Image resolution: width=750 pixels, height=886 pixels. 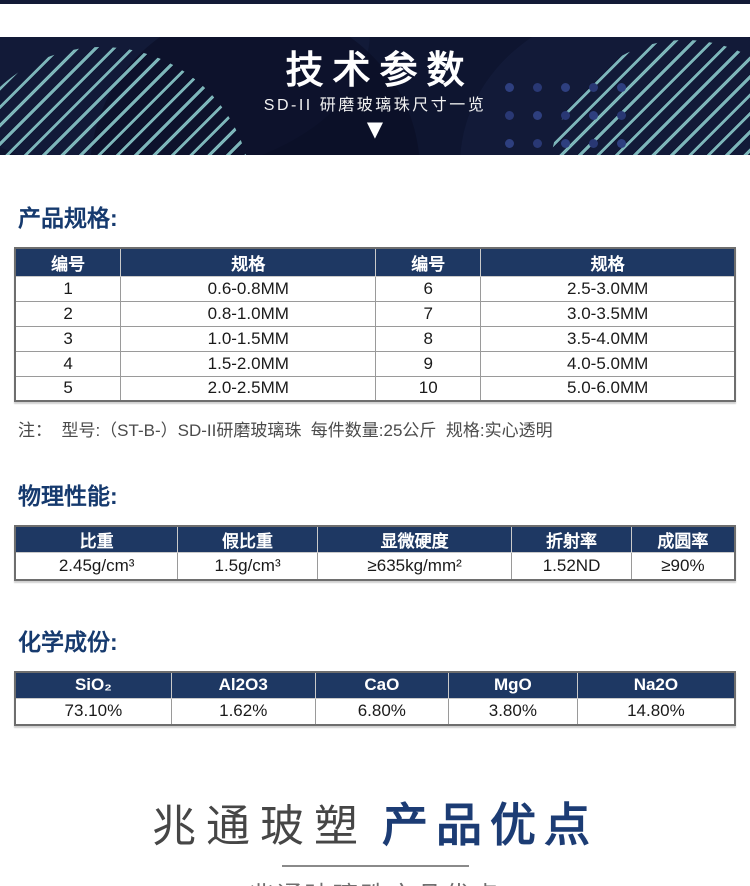 I want to click on column-header: 成圆率, so click(x=683, y=539).